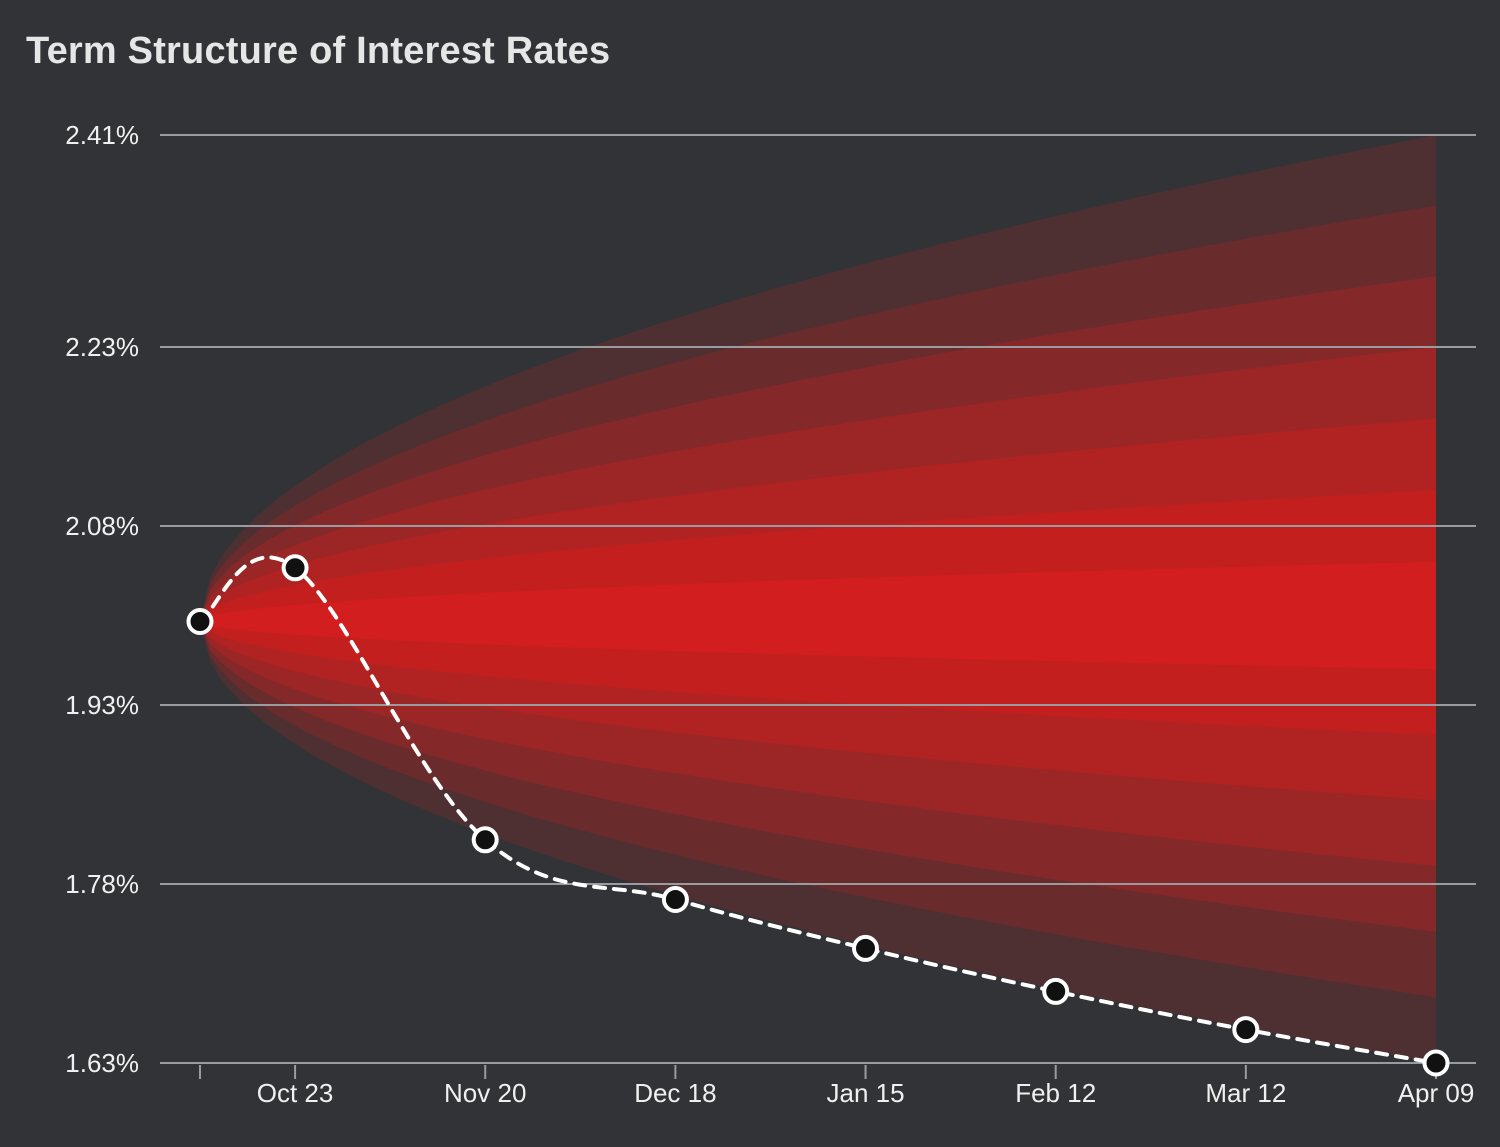 This screenshot has width=1500, height=1147. Describe the element at coordinates (865, 1093) in the screenshot. I see `x-tick-label: Jan 15` at that location.